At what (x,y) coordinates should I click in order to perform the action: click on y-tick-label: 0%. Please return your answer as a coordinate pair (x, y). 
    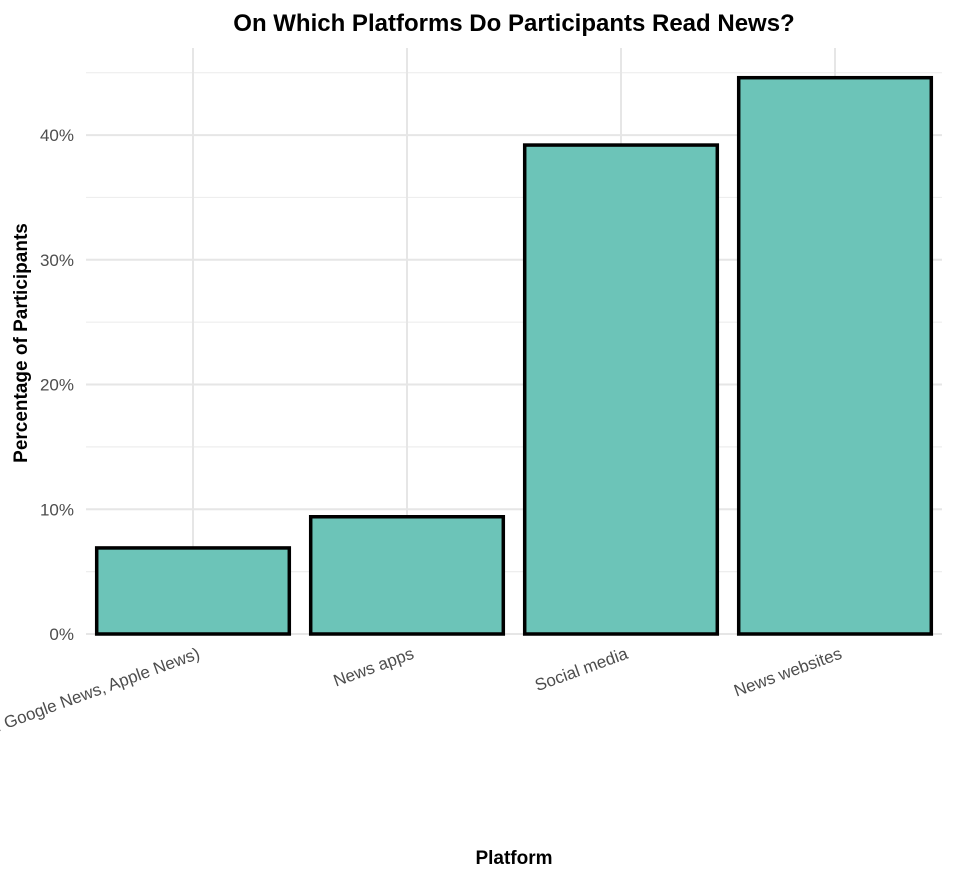
    Looking at the image, I should click on (61, 634).